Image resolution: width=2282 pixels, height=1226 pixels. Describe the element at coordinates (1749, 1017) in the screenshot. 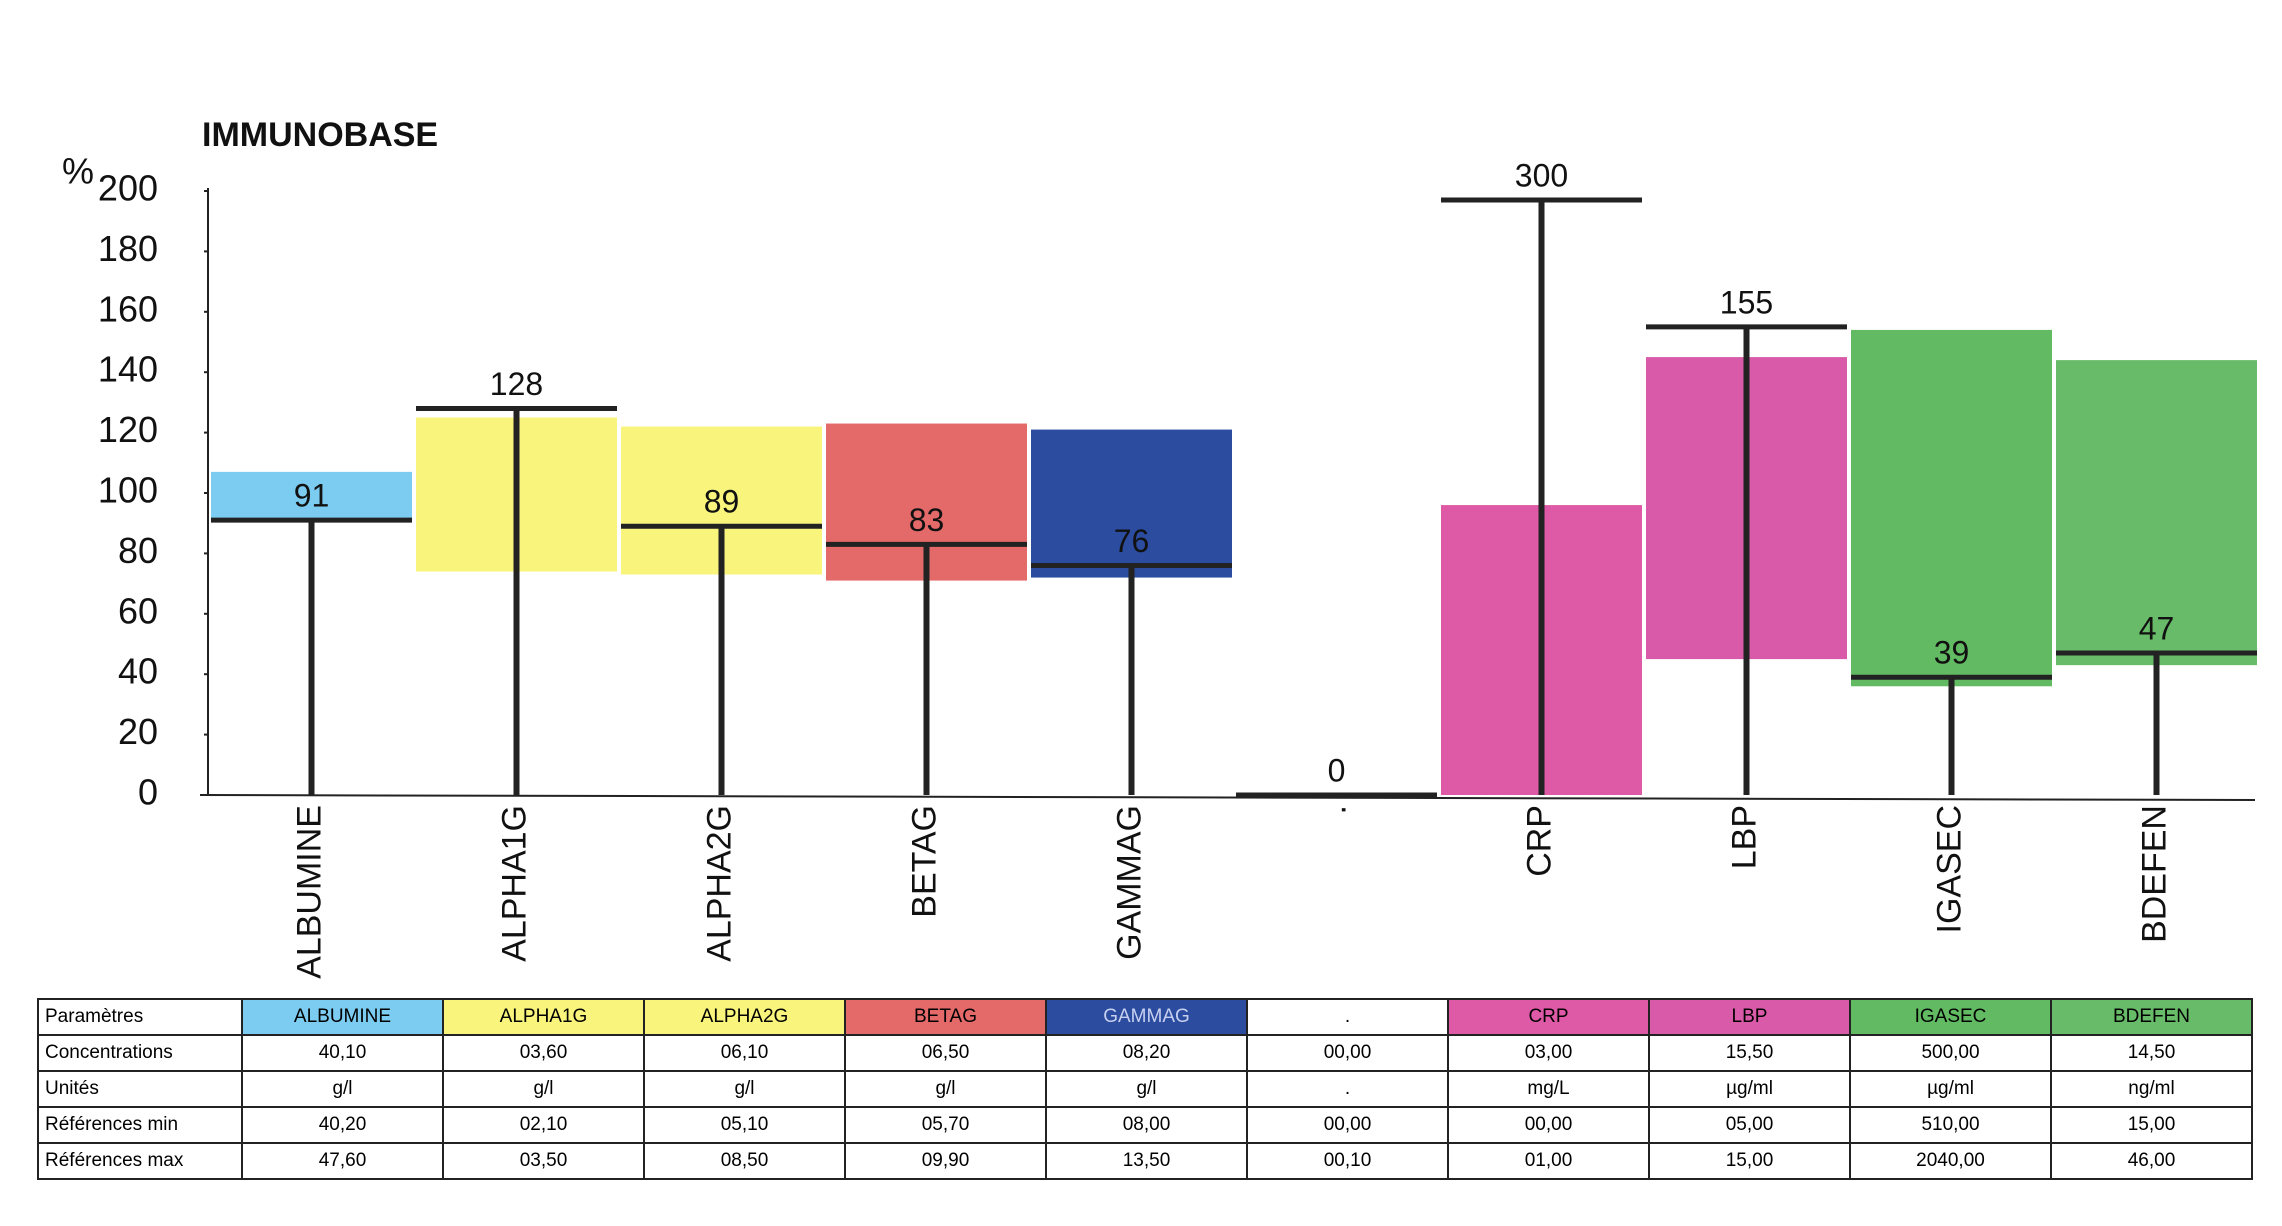

I see `table-cell: LBP` at that location.